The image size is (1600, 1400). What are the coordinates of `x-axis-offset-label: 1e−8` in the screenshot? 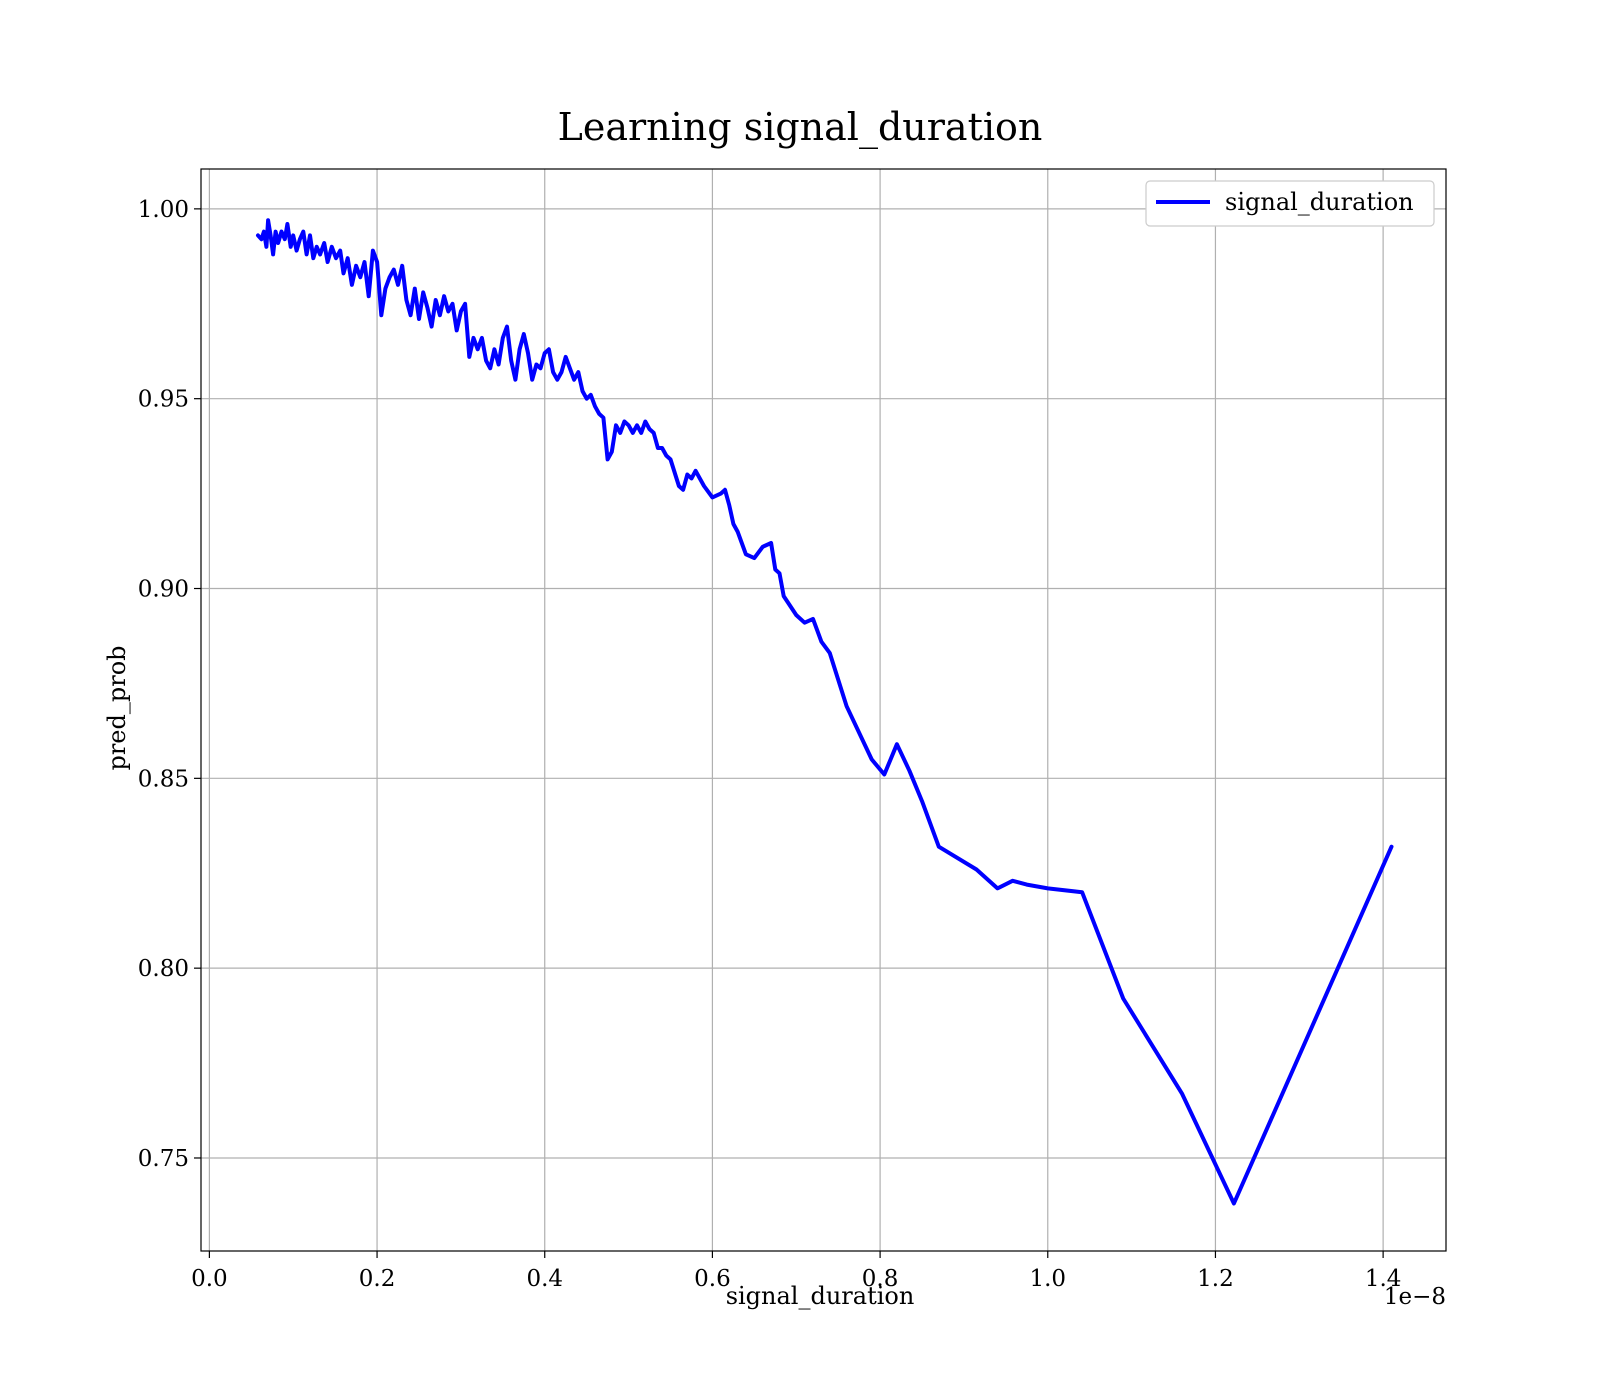 It's located at (1415, 1297).